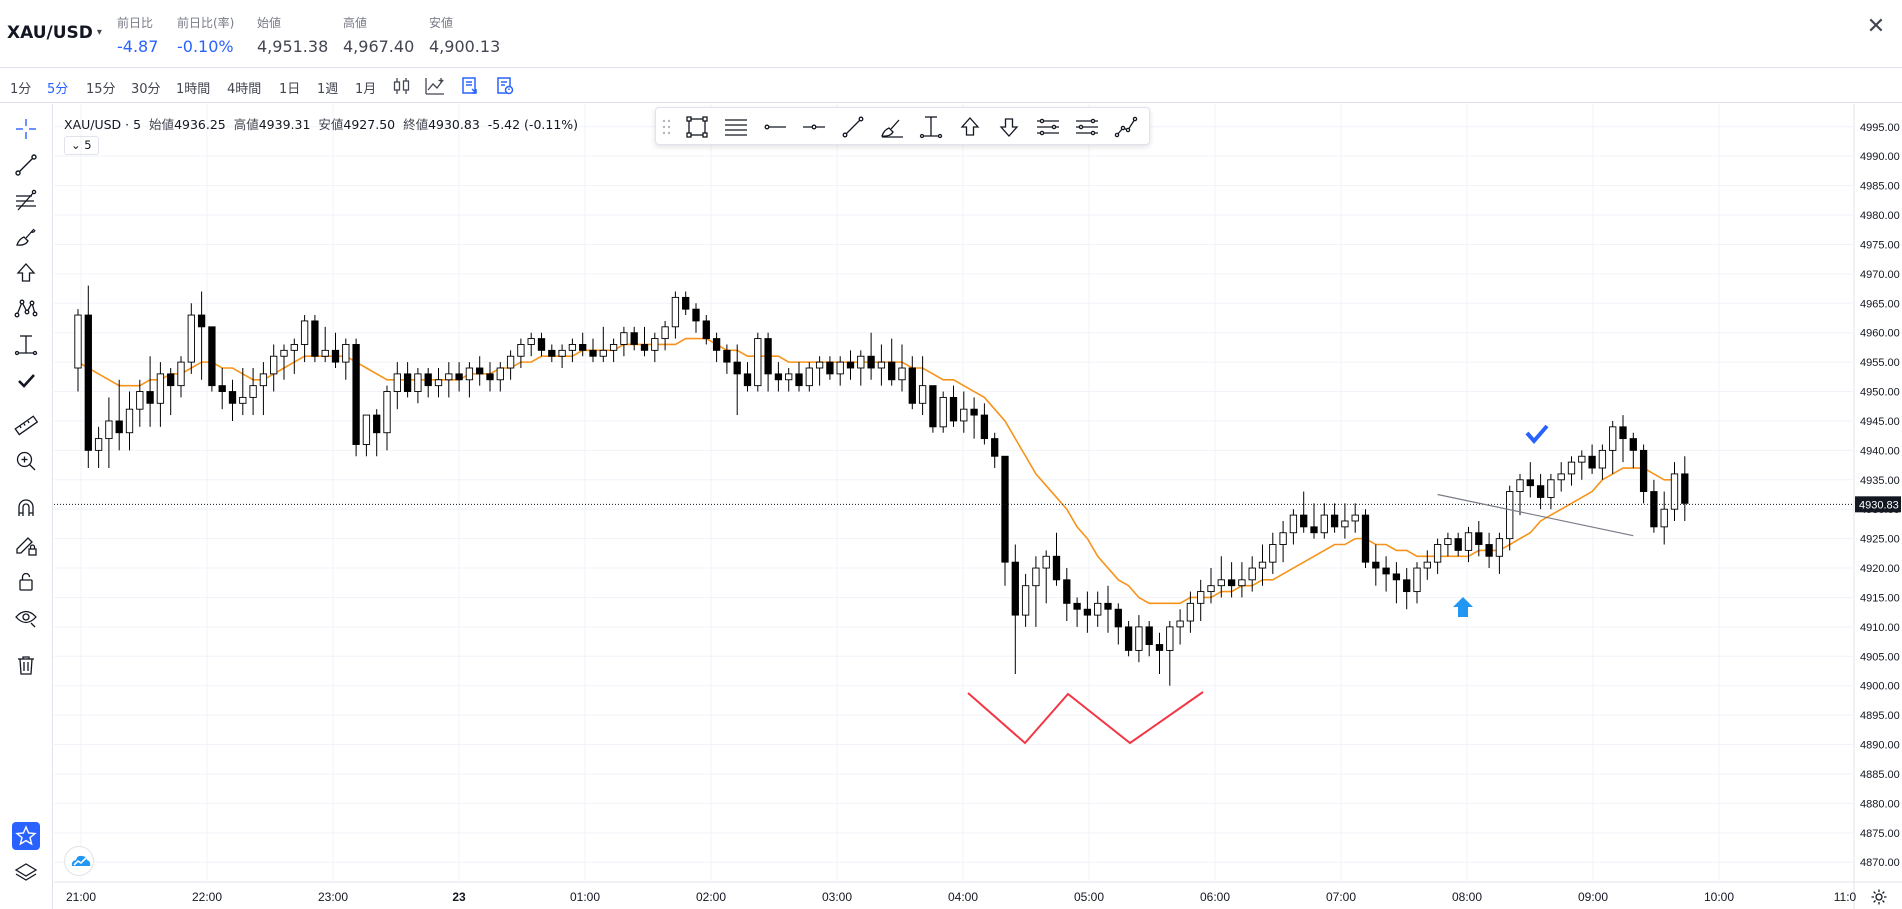  I want to click on horizontal-ray-icon, so click(775, 127).